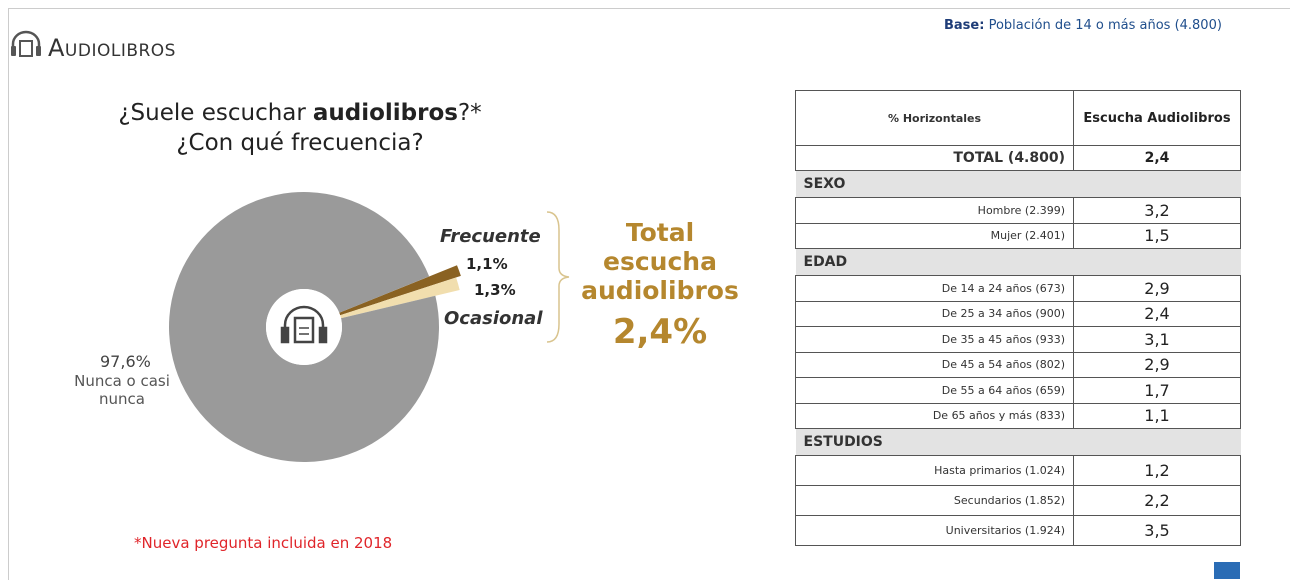 This screenshot has height=580, width=1290. I want to click on donut, so click(314, 326).